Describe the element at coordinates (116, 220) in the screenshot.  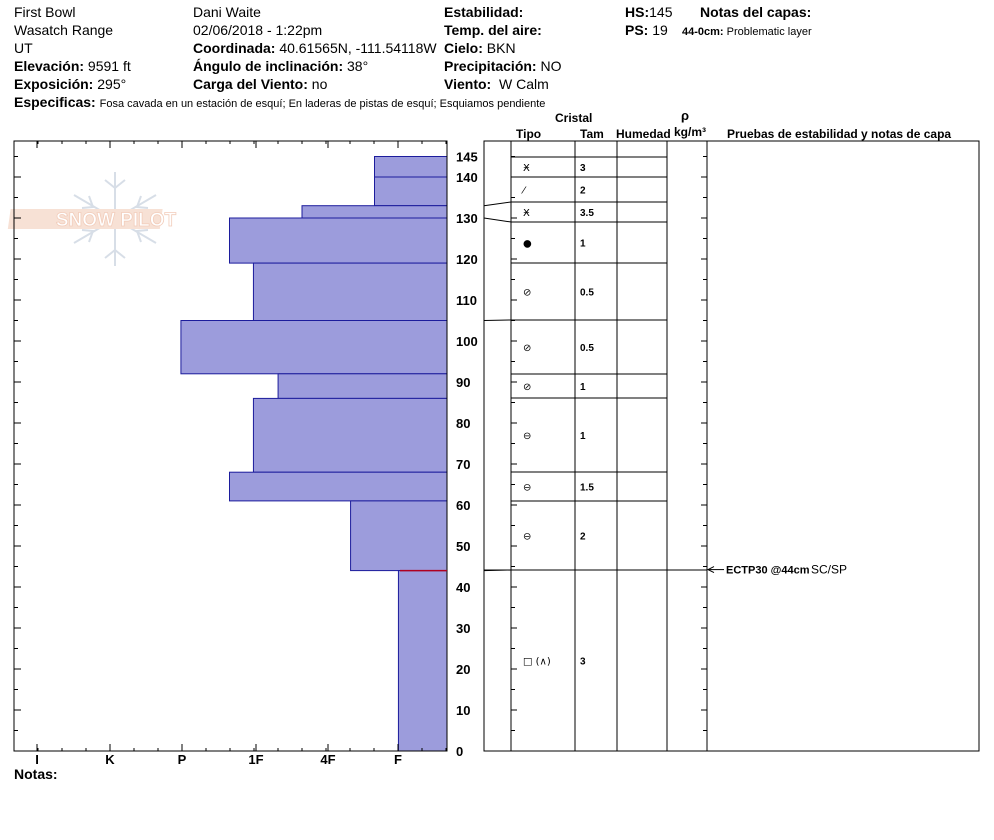
I see `svg-text: SNOW PILOT` at that location.